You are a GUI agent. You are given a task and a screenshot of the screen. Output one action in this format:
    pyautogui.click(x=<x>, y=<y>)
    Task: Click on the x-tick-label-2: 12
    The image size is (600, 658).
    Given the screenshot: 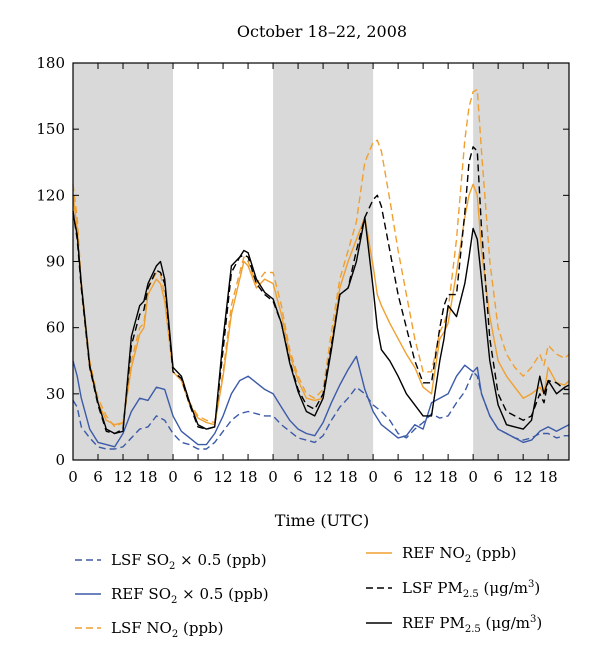 What is the action you would take?
    pyautogui.click(x=122, y=477)
    